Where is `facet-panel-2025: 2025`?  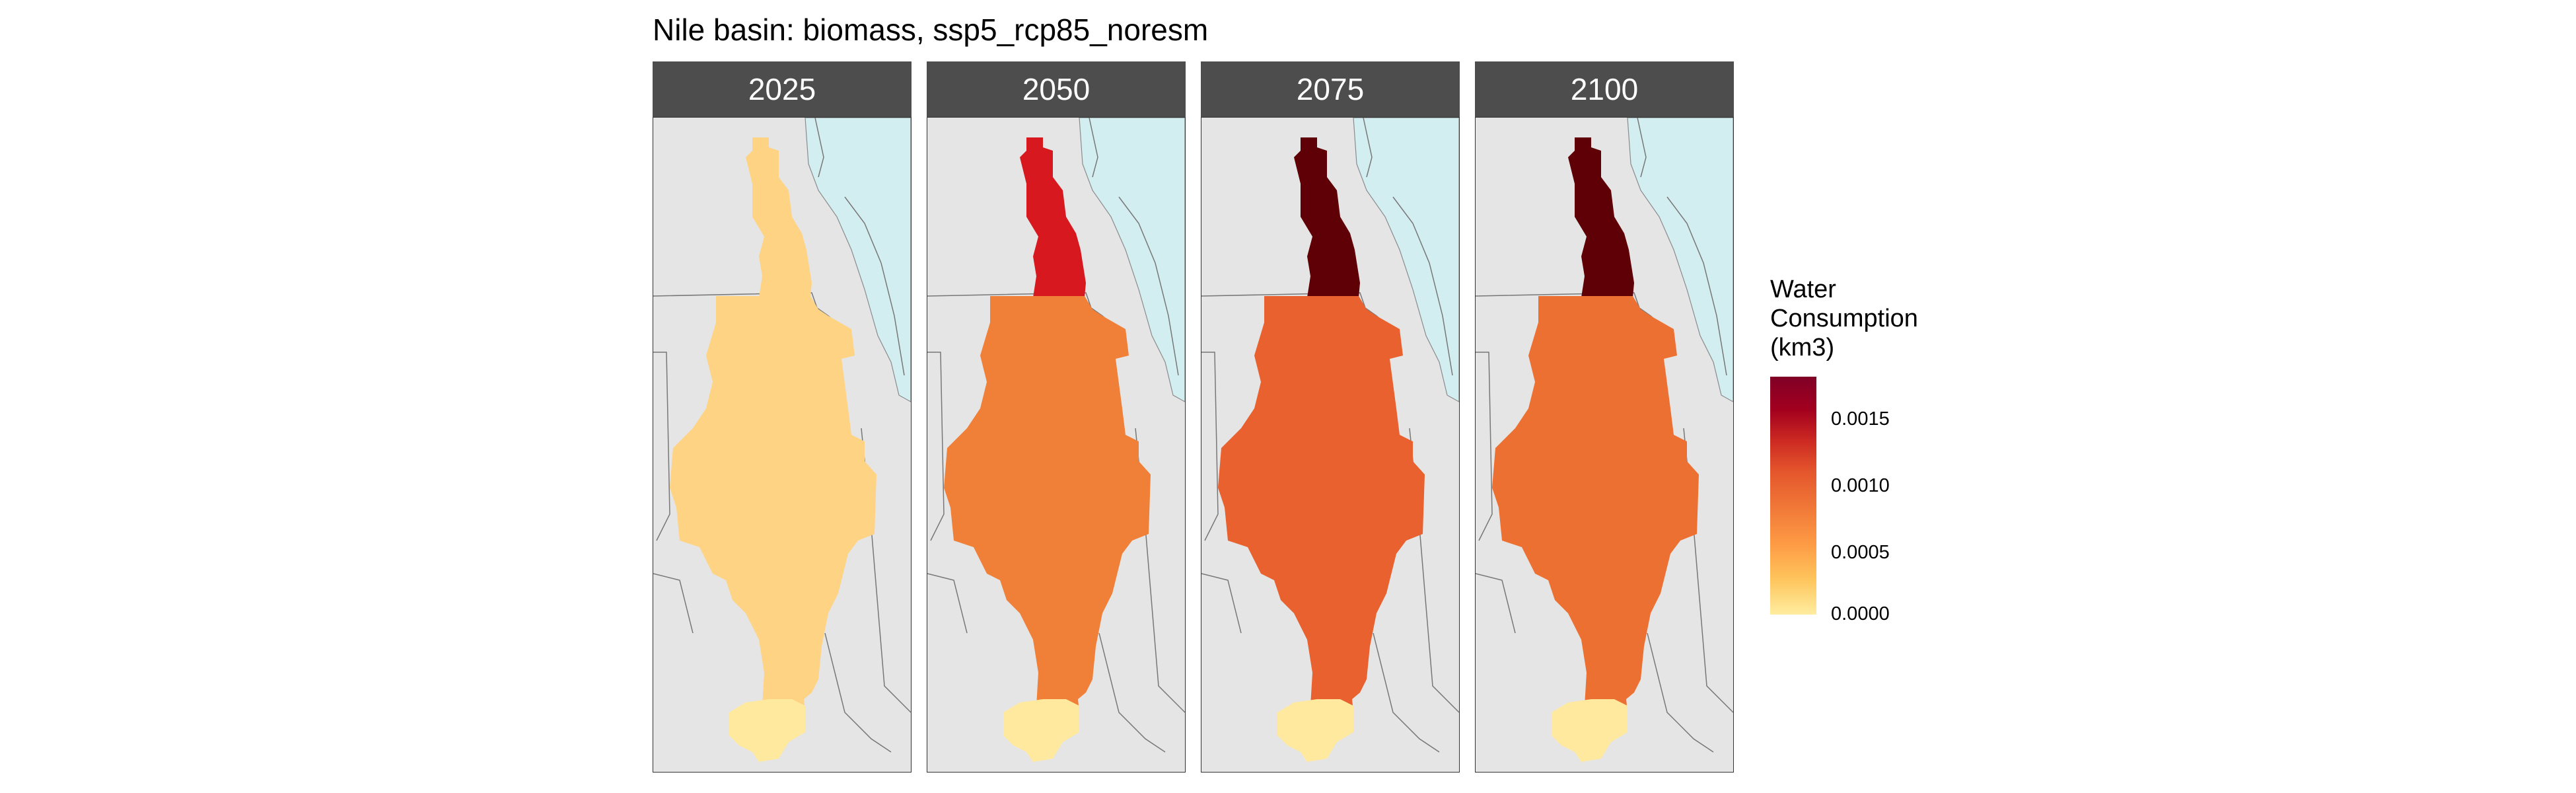 facet-panel-2025: 2025 is located at coordinates (783, 417).